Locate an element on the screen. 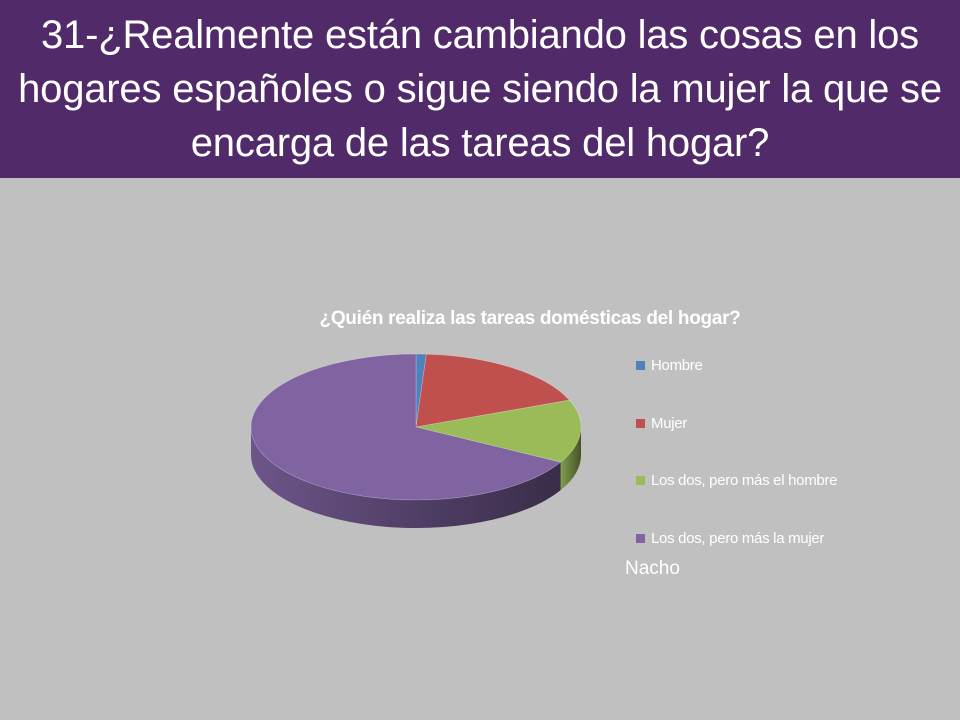 The image size is (960, 720). pie-chart is located at coordinates (416, 441).